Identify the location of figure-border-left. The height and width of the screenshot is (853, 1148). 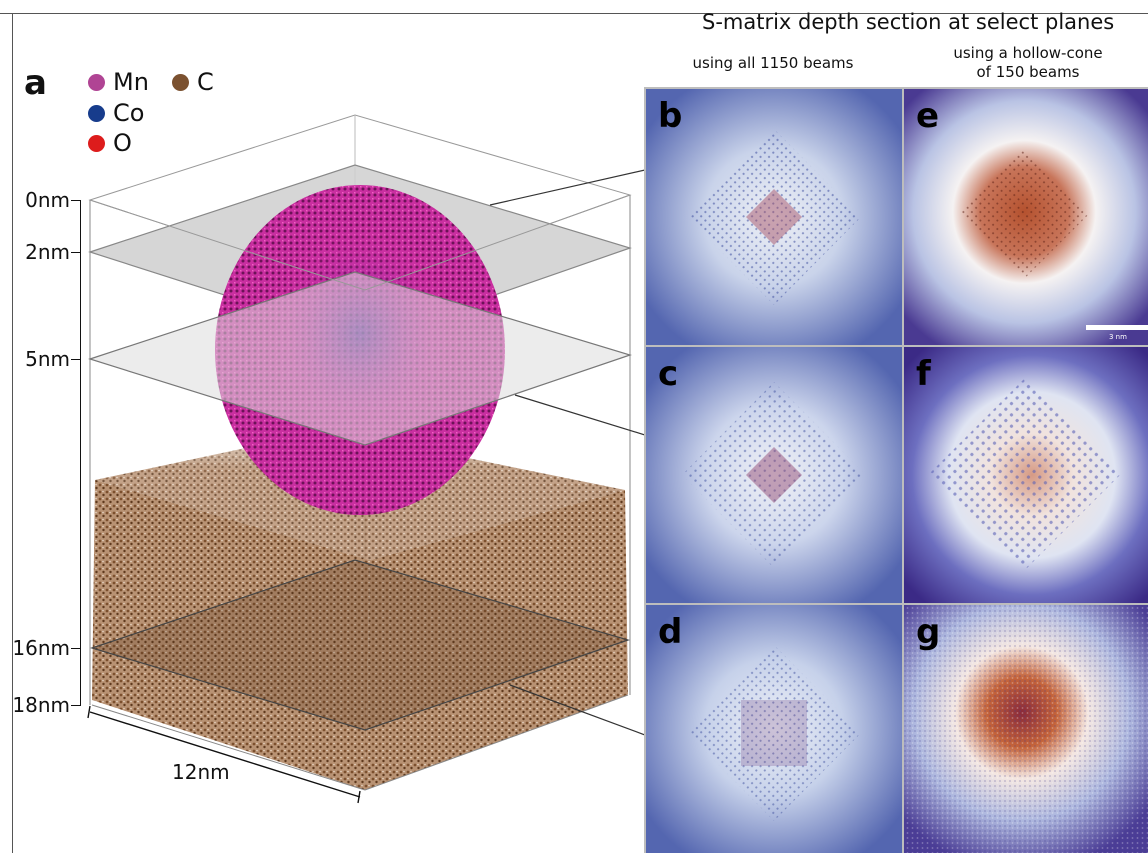
(12, 433).